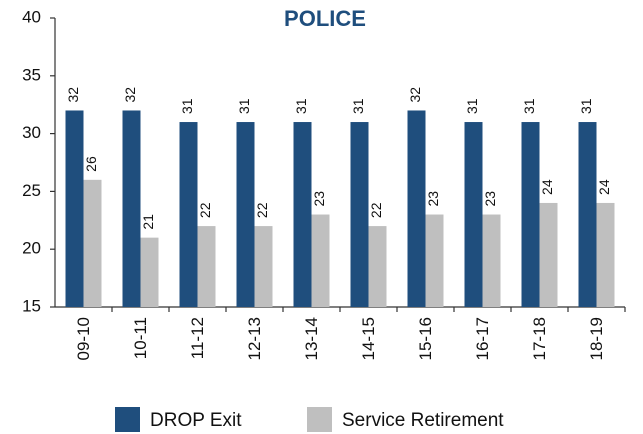 The image size is (643, 434). What do you see at coordinates (31, 16) in the screenshot?
I see `y-tick-label: 40` at bounding box center [31, 16].